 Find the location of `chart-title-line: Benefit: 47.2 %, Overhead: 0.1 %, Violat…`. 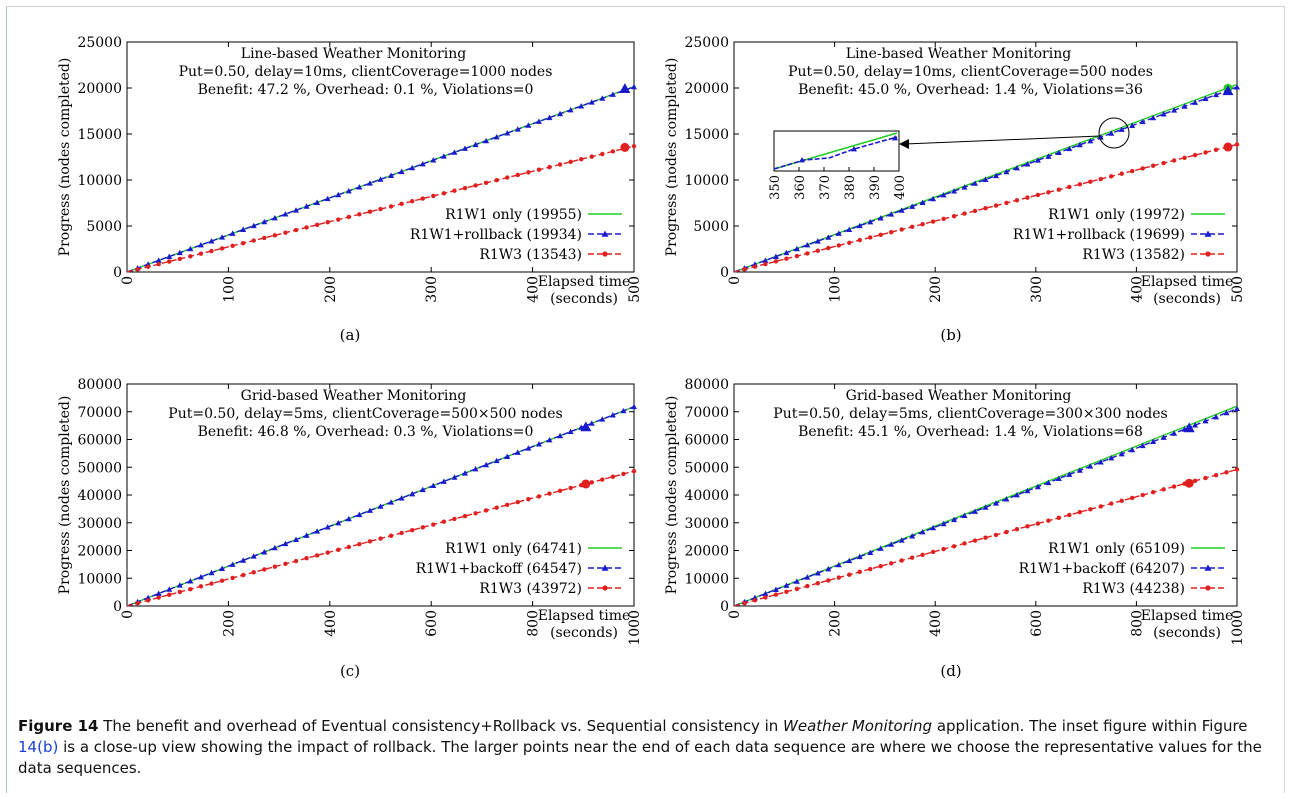

chart-title-line: Benefit: 47.2 %, Overhead: 0.1 %, Violat… is located at coordinates (366, 90).